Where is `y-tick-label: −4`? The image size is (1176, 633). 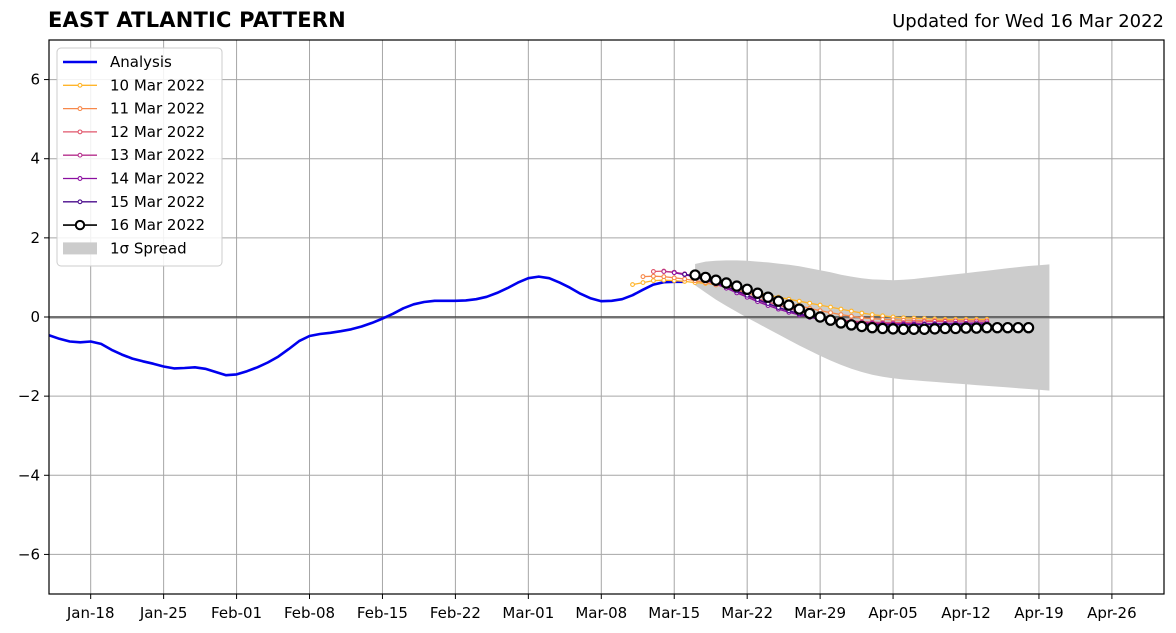
y-tick-label: −4 is located at coordinates (29, 475).